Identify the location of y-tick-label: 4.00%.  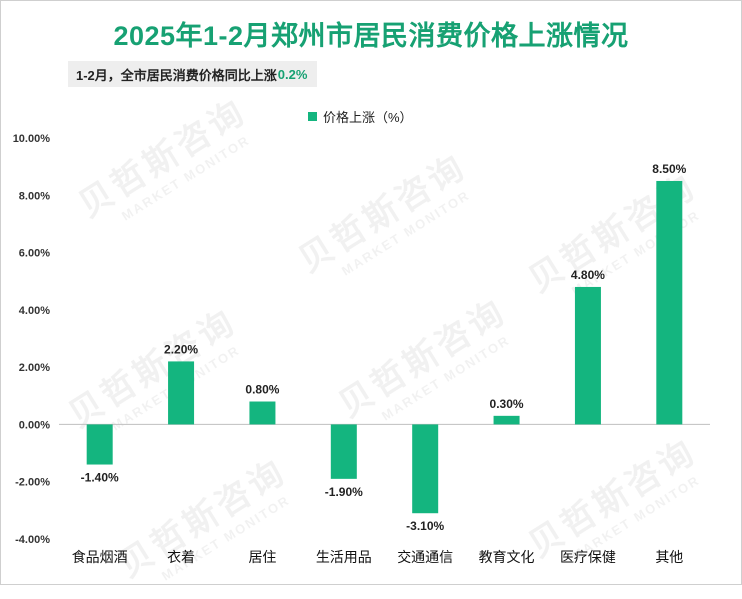
(34, 311).